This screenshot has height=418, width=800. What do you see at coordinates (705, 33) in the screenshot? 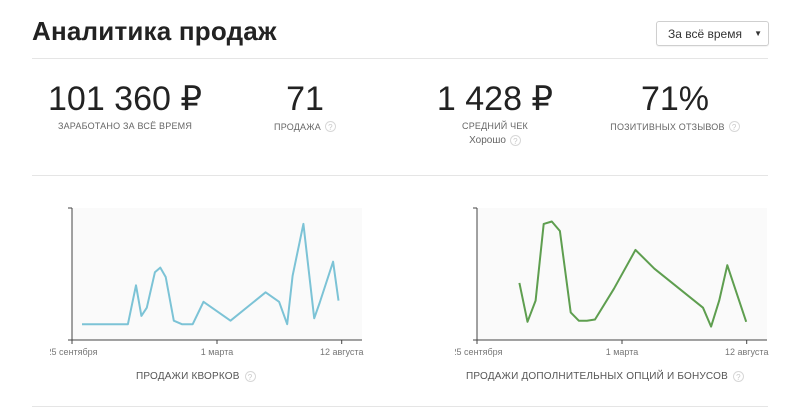
I see `period-selected-value: За всё время` at bounding box center [705, 33].